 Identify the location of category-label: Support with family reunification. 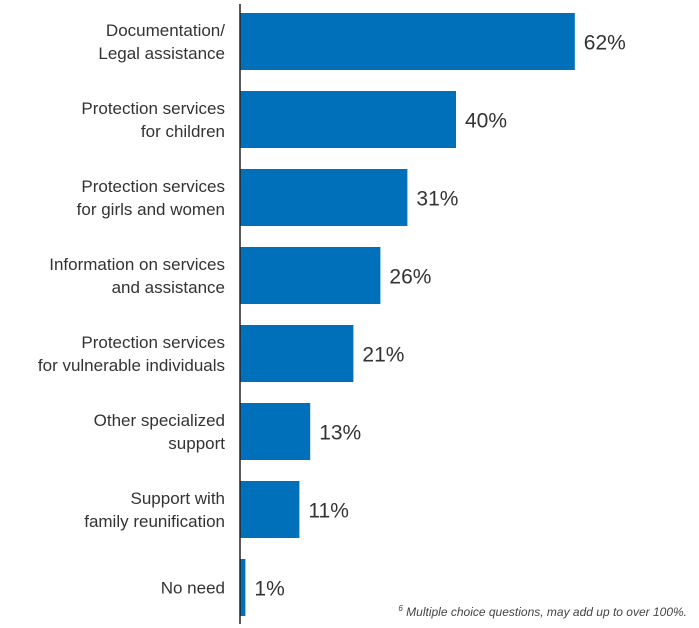
(154, 510).